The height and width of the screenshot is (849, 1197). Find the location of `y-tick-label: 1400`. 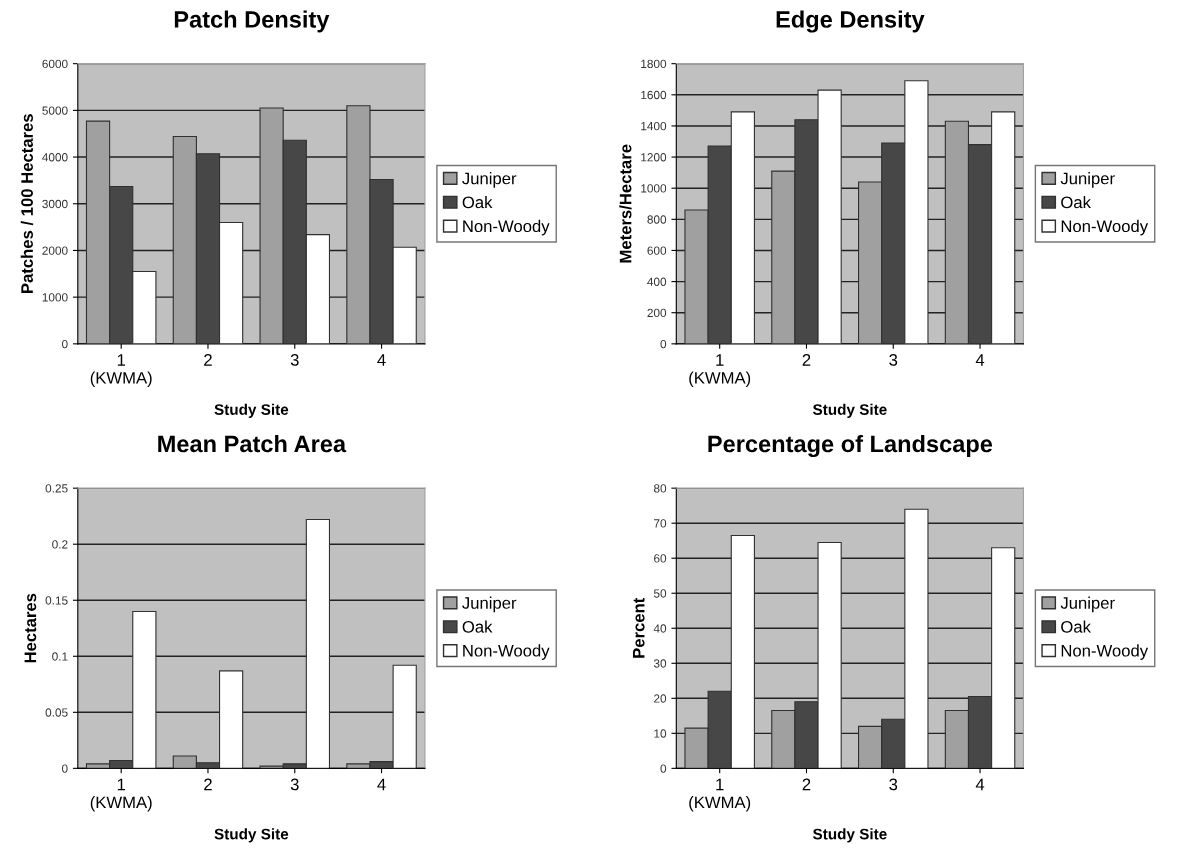

y-tick-label: 1400 is located at coordinates (654, 126).